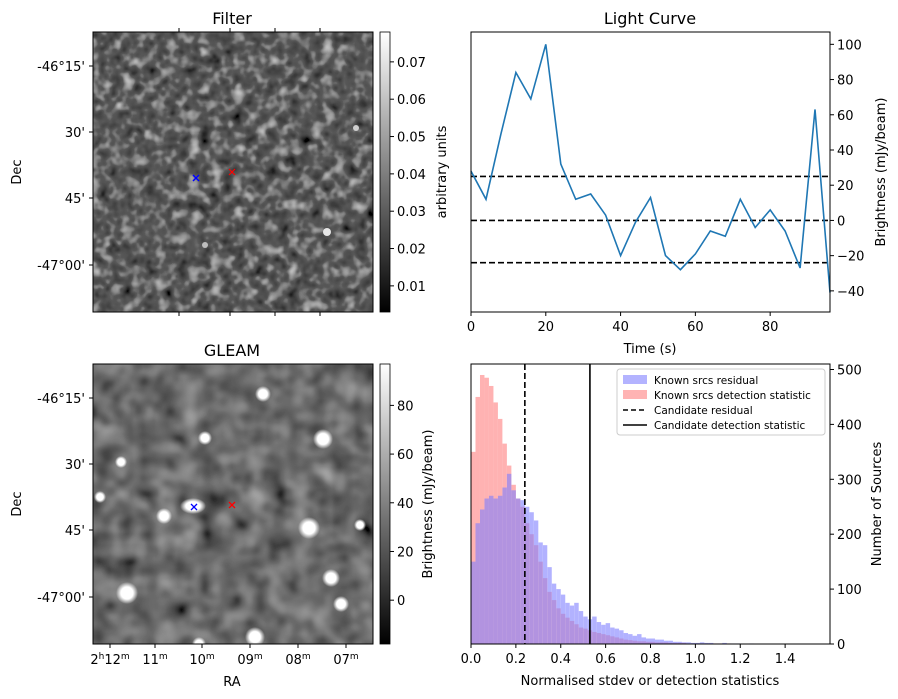 This screenshot has height=699, width=898. What do you see at coordinates (845, 151) in the screenshot?
I see `lightcurve-y-tick-label: 40` at bounding box center [845, 151].